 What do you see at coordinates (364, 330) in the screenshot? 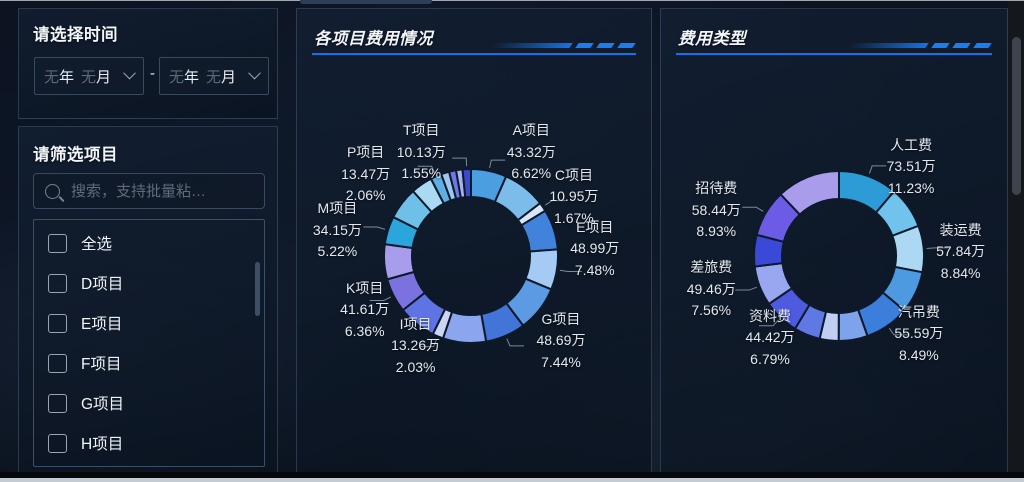
I see `chart-label-pct: 6.36%` at bounding box center [364, 330].